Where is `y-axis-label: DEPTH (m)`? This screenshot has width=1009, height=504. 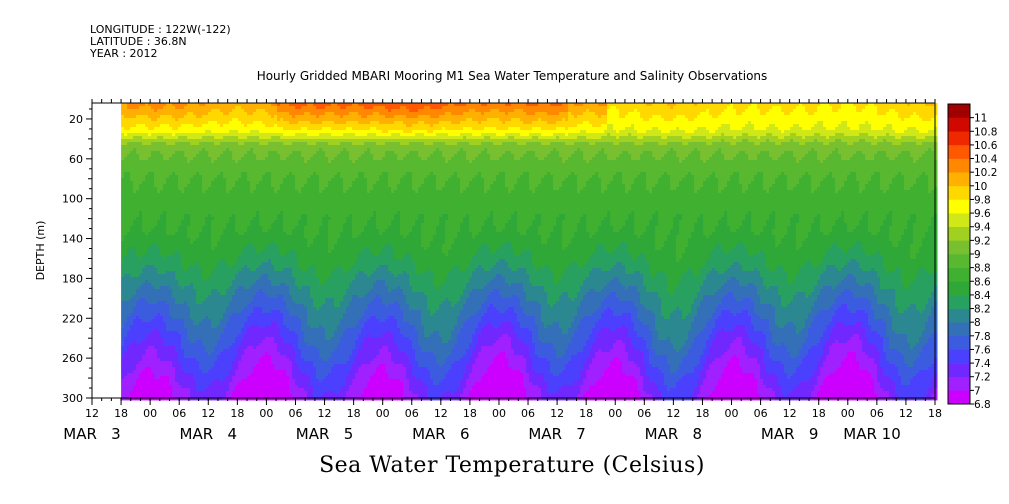 y-axis-label: DEPTH (m) is located at coordinates (40, 251).